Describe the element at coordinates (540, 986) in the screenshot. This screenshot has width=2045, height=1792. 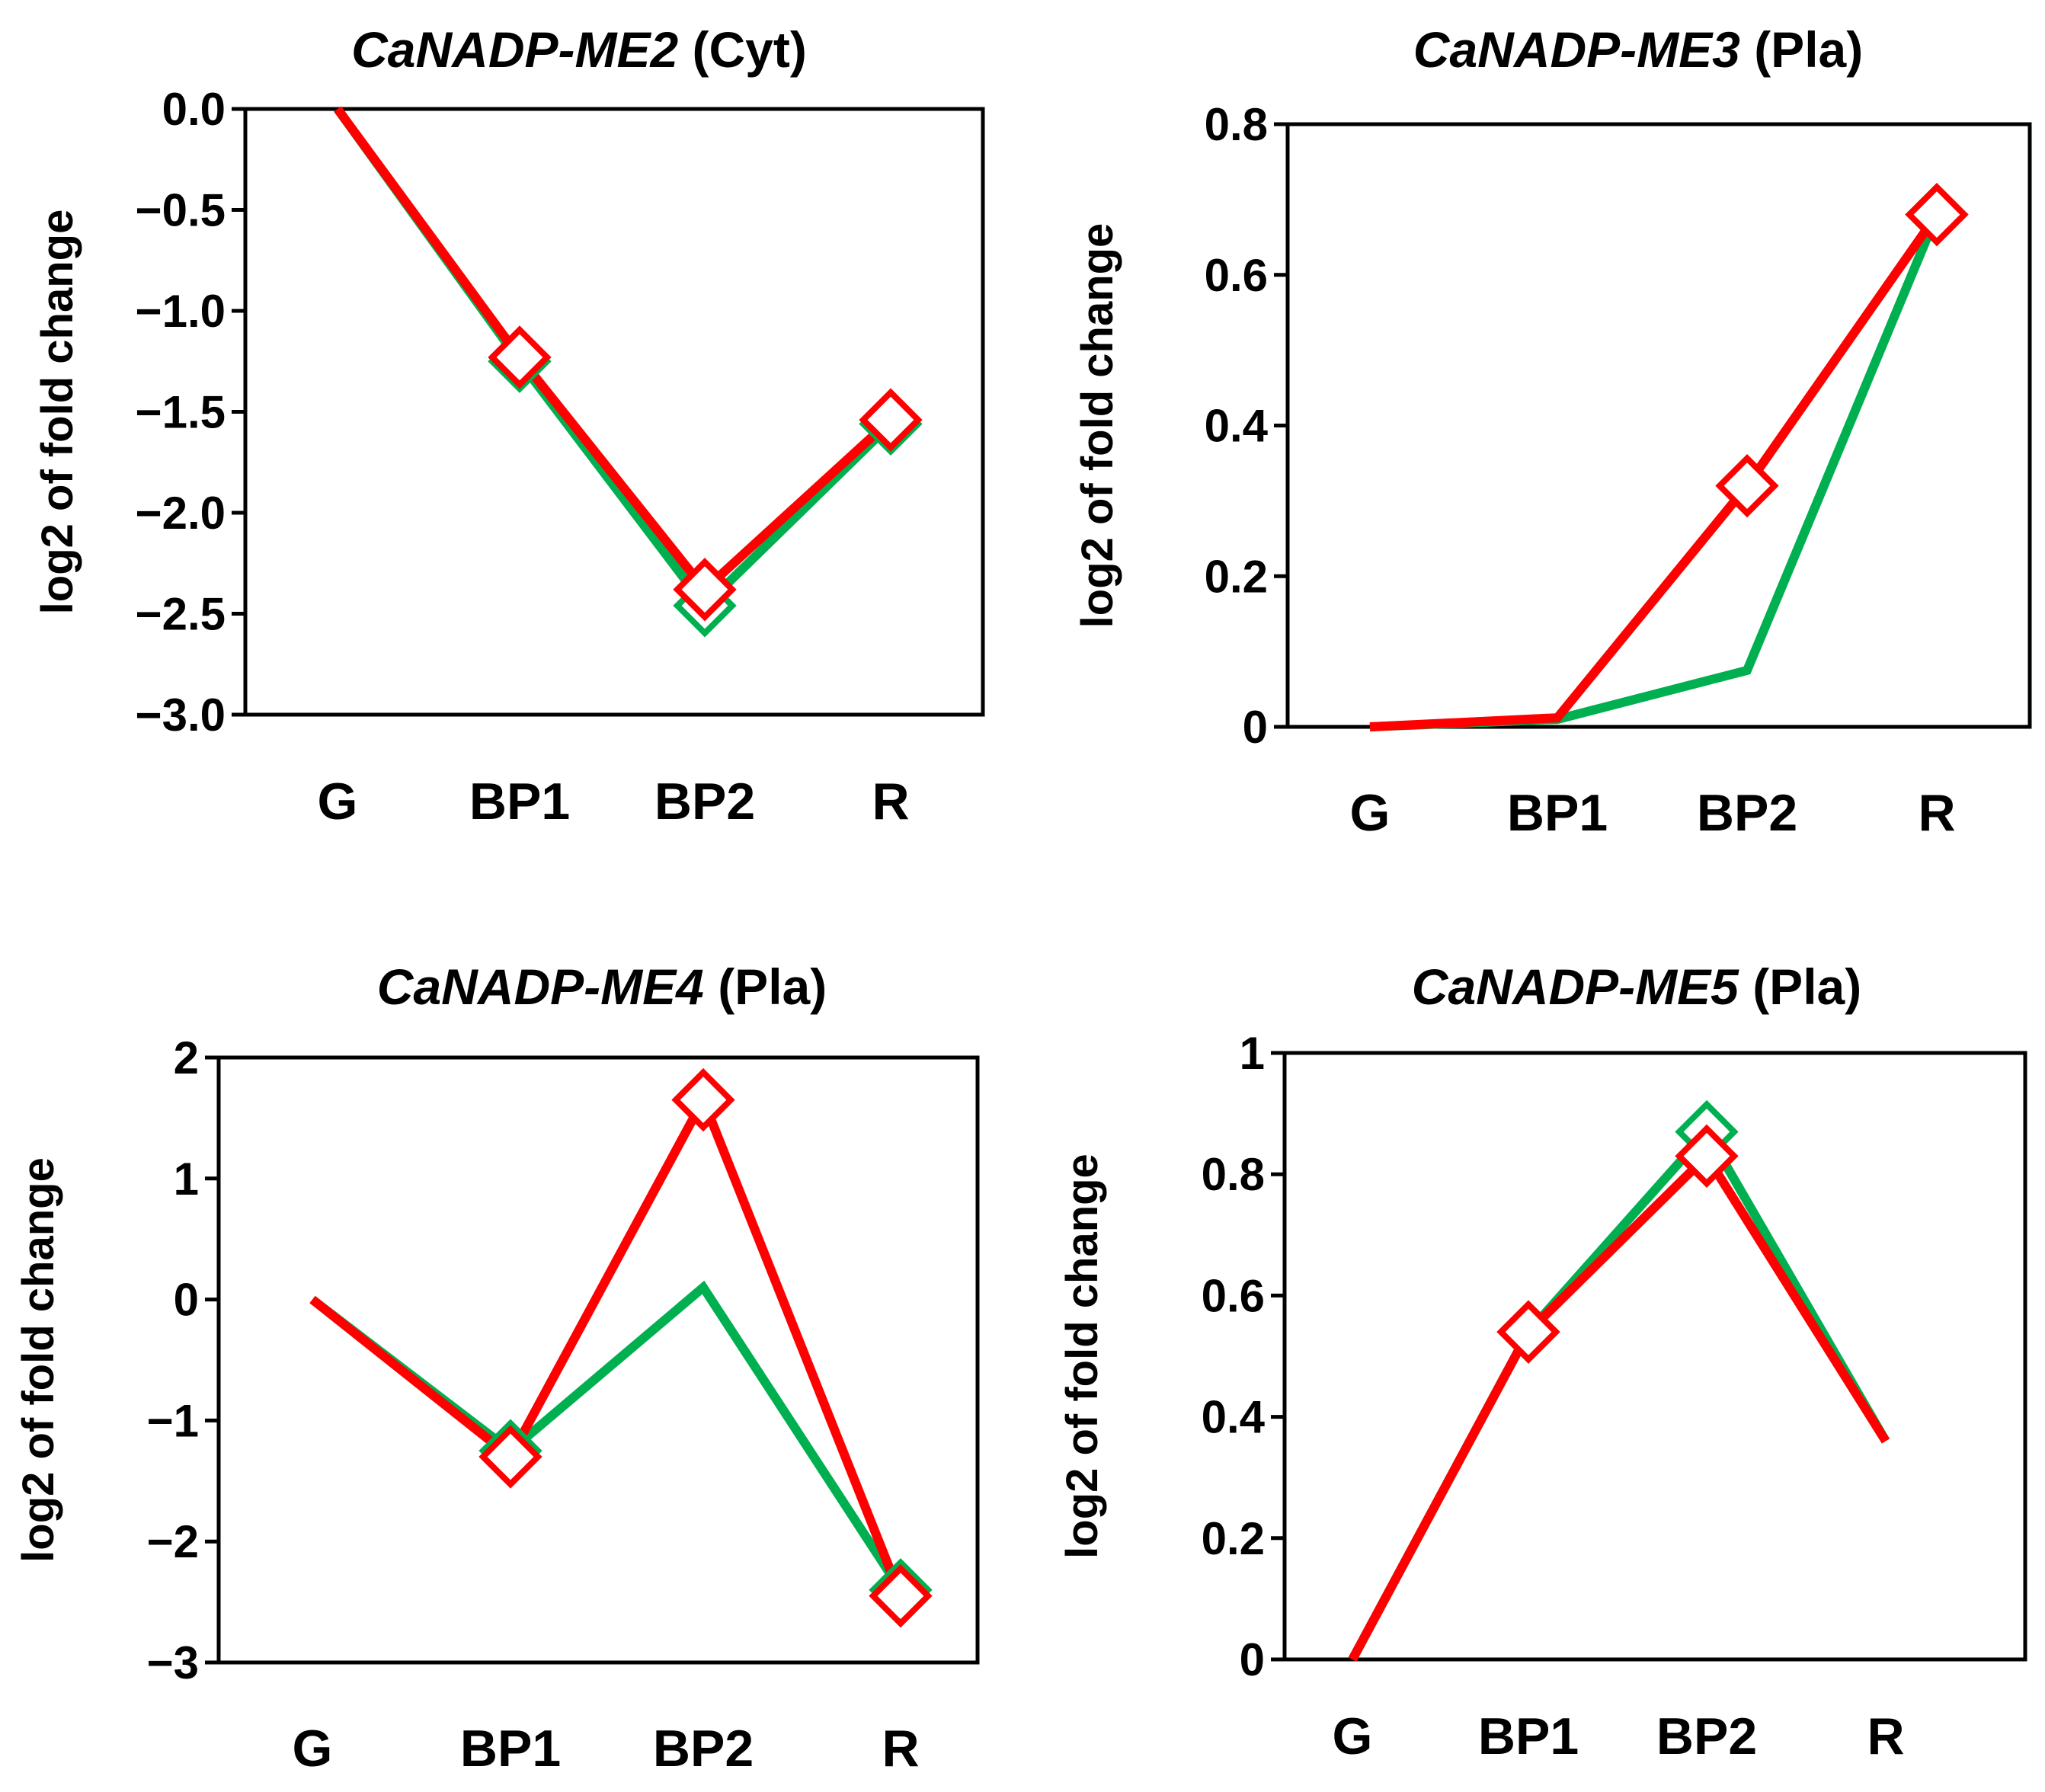
I see `chart-title-gene: CaNADP-ME4` at that location.